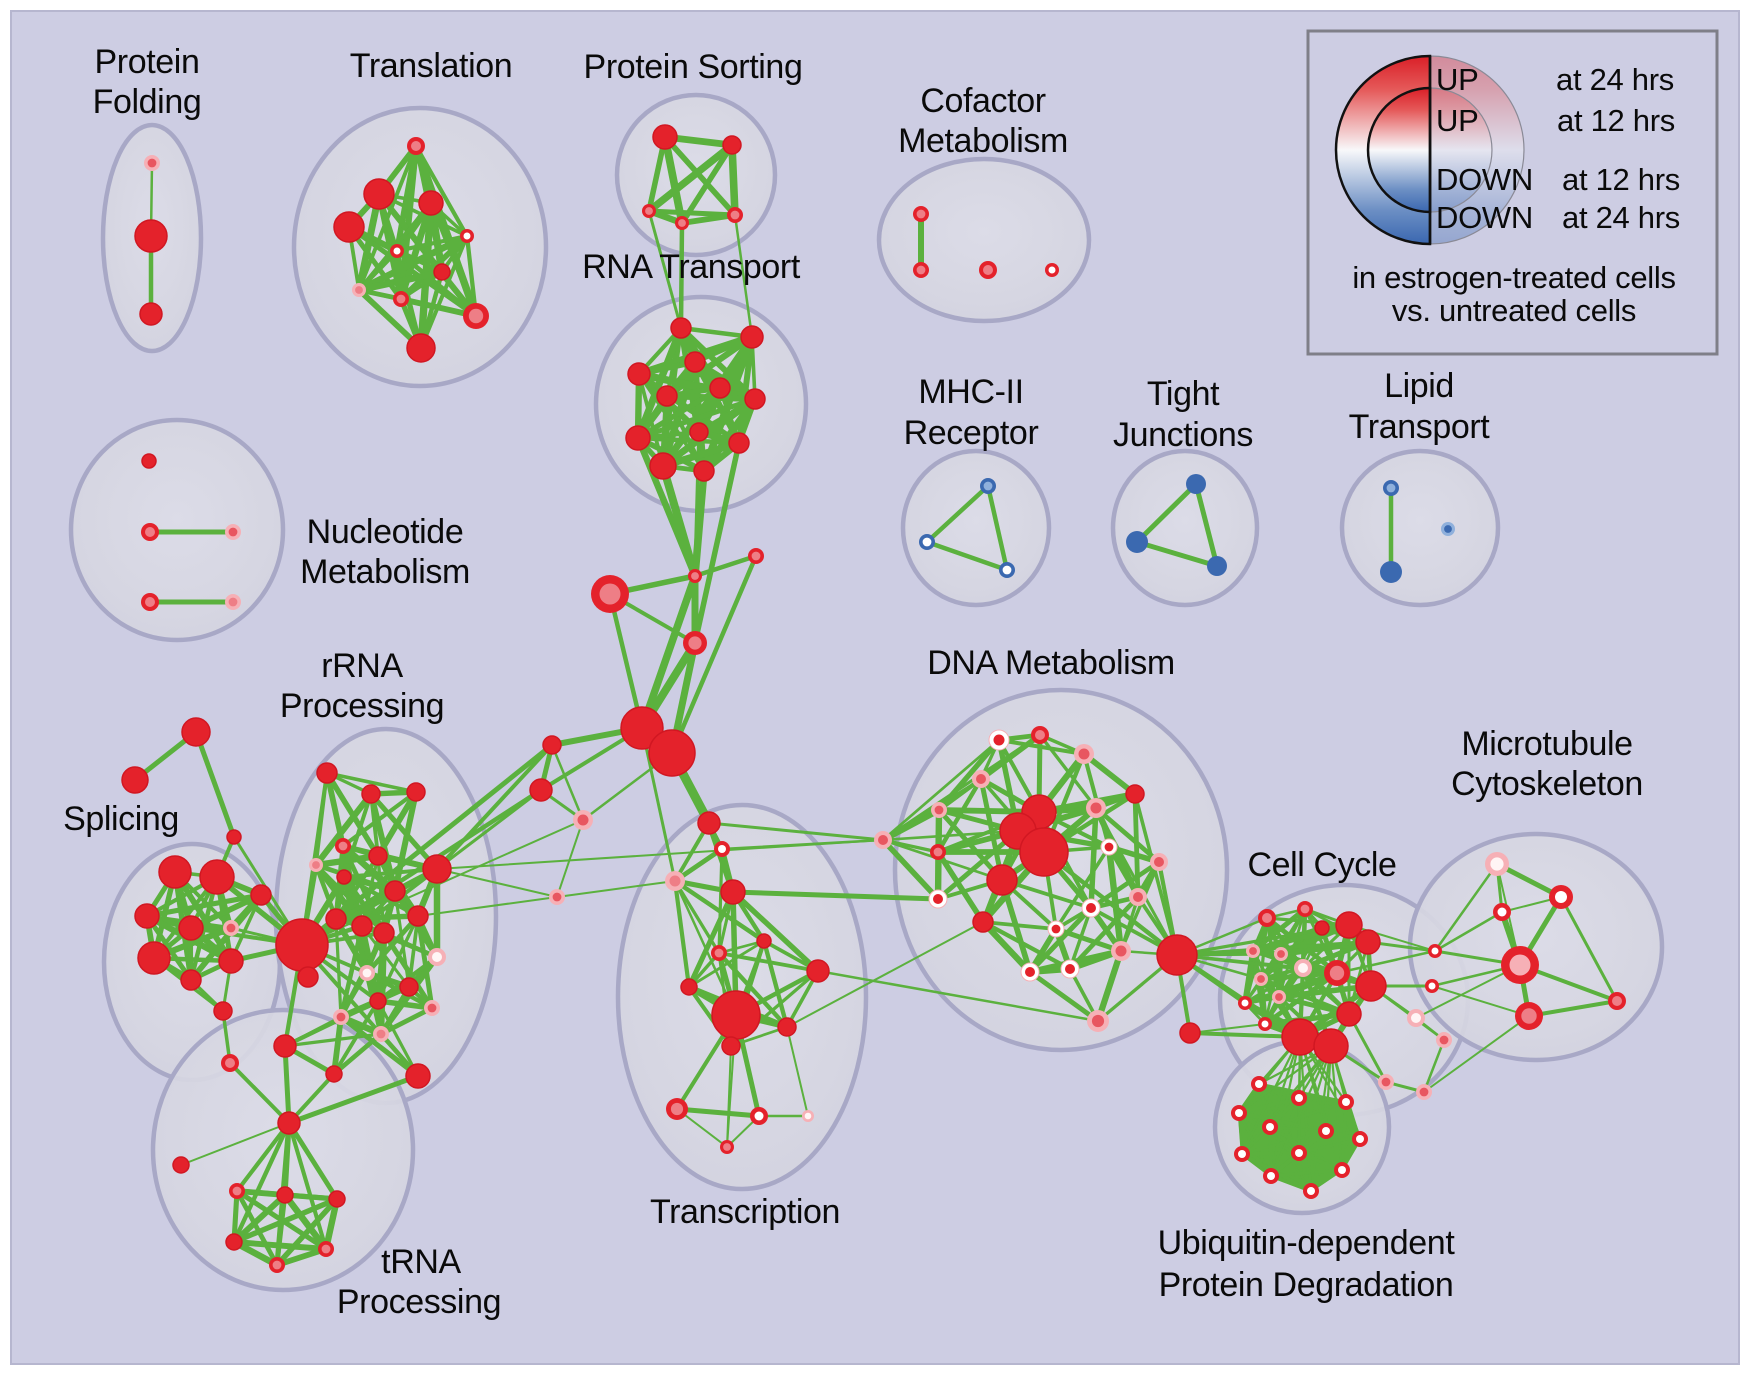  What do you see at coordinates (1514, 310) in the screenshot?
I see `svg-text: vs. untreated cells` at bounding box center [1514, 310].